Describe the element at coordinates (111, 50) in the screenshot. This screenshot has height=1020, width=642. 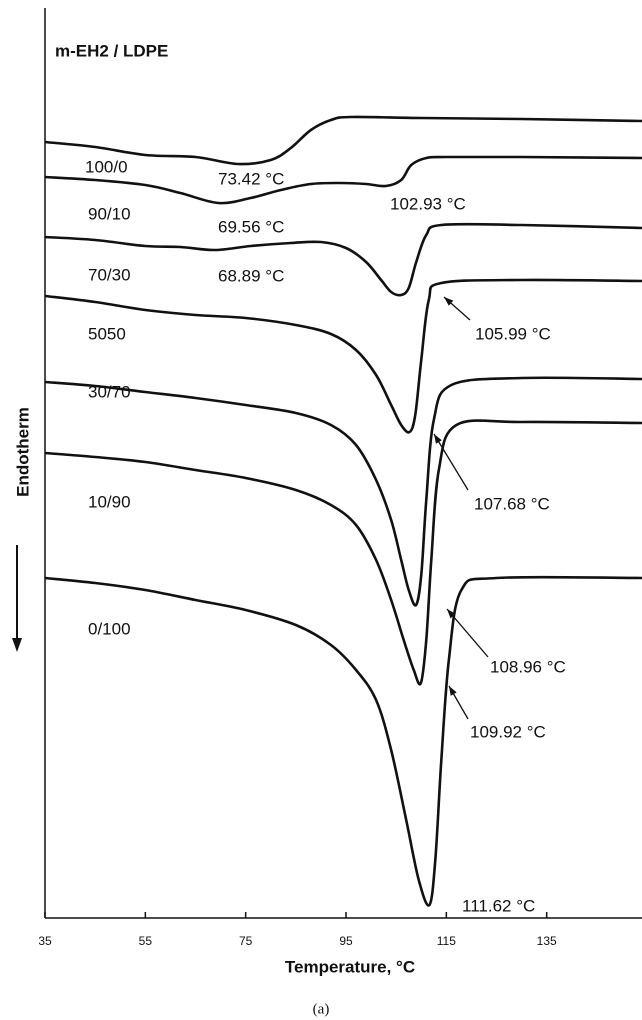
I see `chart-title: m-EH2 / LDPE` at that location.